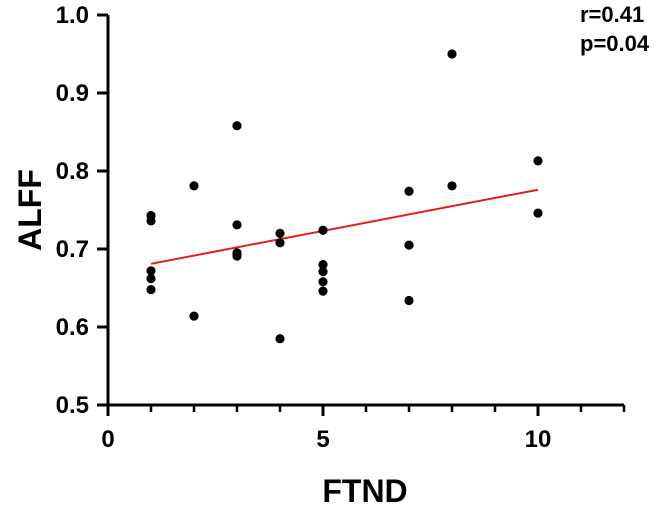 The image size is (665, 509). What do you see at coordinates (72, 15) in the screenshot?
I see `y-tick-label: 1.0` at bounding box center [72, 15].